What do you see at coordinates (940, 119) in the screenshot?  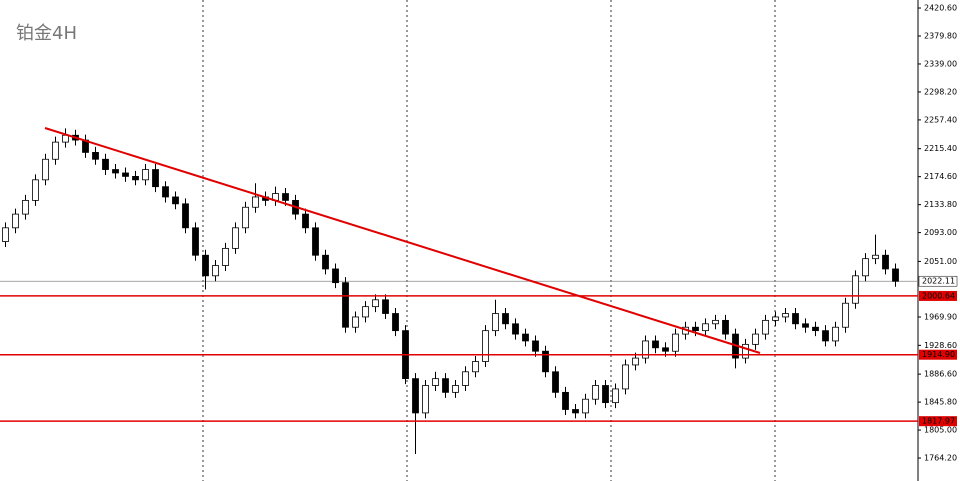 I see `y-tick-label: 2257.40` at bounding box center [940, 119].